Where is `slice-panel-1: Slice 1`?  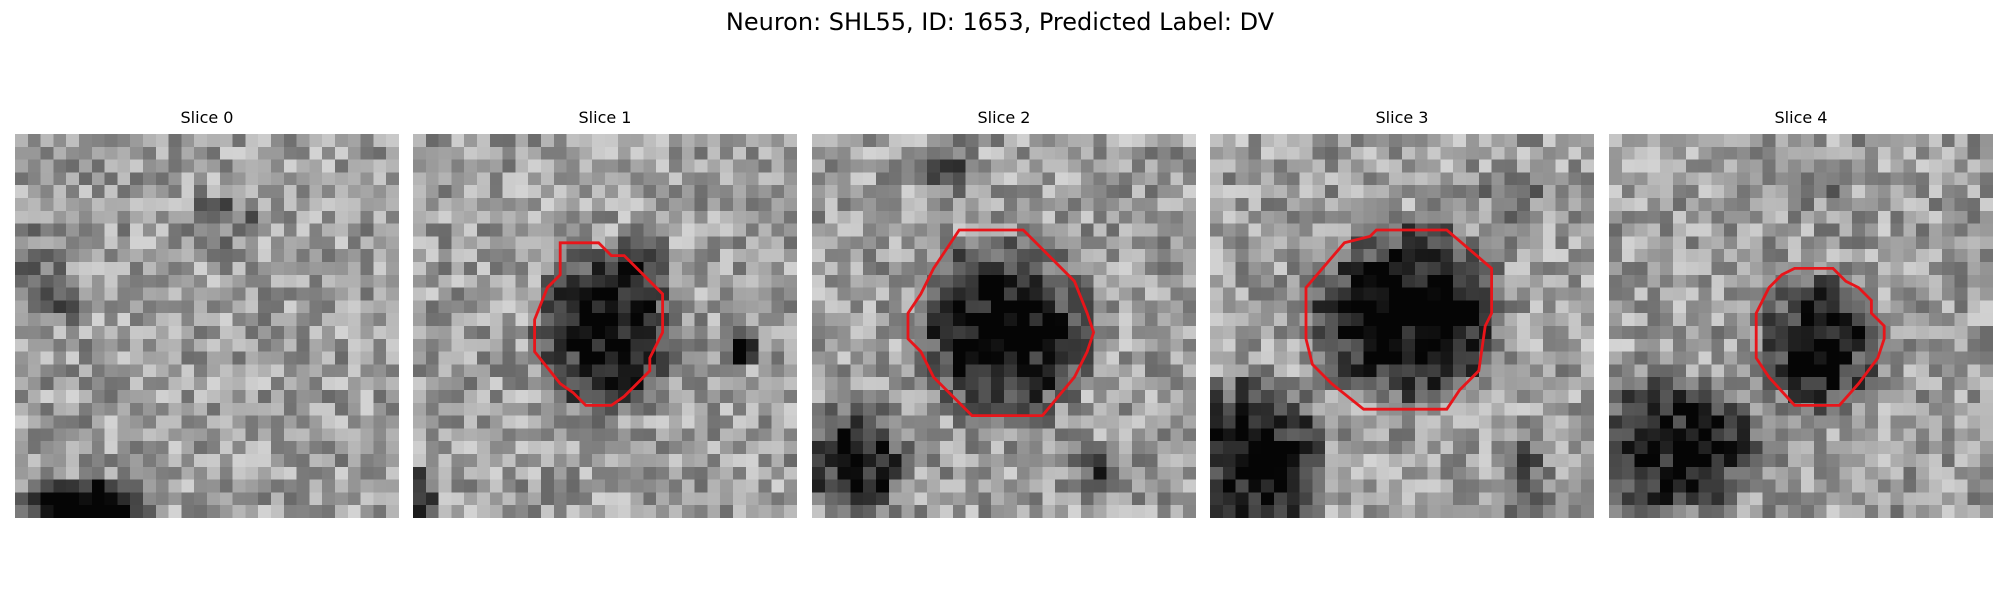 slice-panel-1: Slice 1 is located at coordinates (605, 313).